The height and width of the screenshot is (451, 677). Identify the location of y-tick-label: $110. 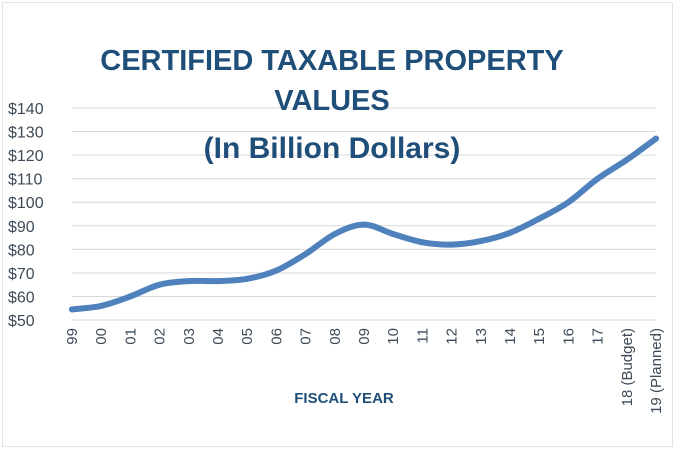
(25, 180).